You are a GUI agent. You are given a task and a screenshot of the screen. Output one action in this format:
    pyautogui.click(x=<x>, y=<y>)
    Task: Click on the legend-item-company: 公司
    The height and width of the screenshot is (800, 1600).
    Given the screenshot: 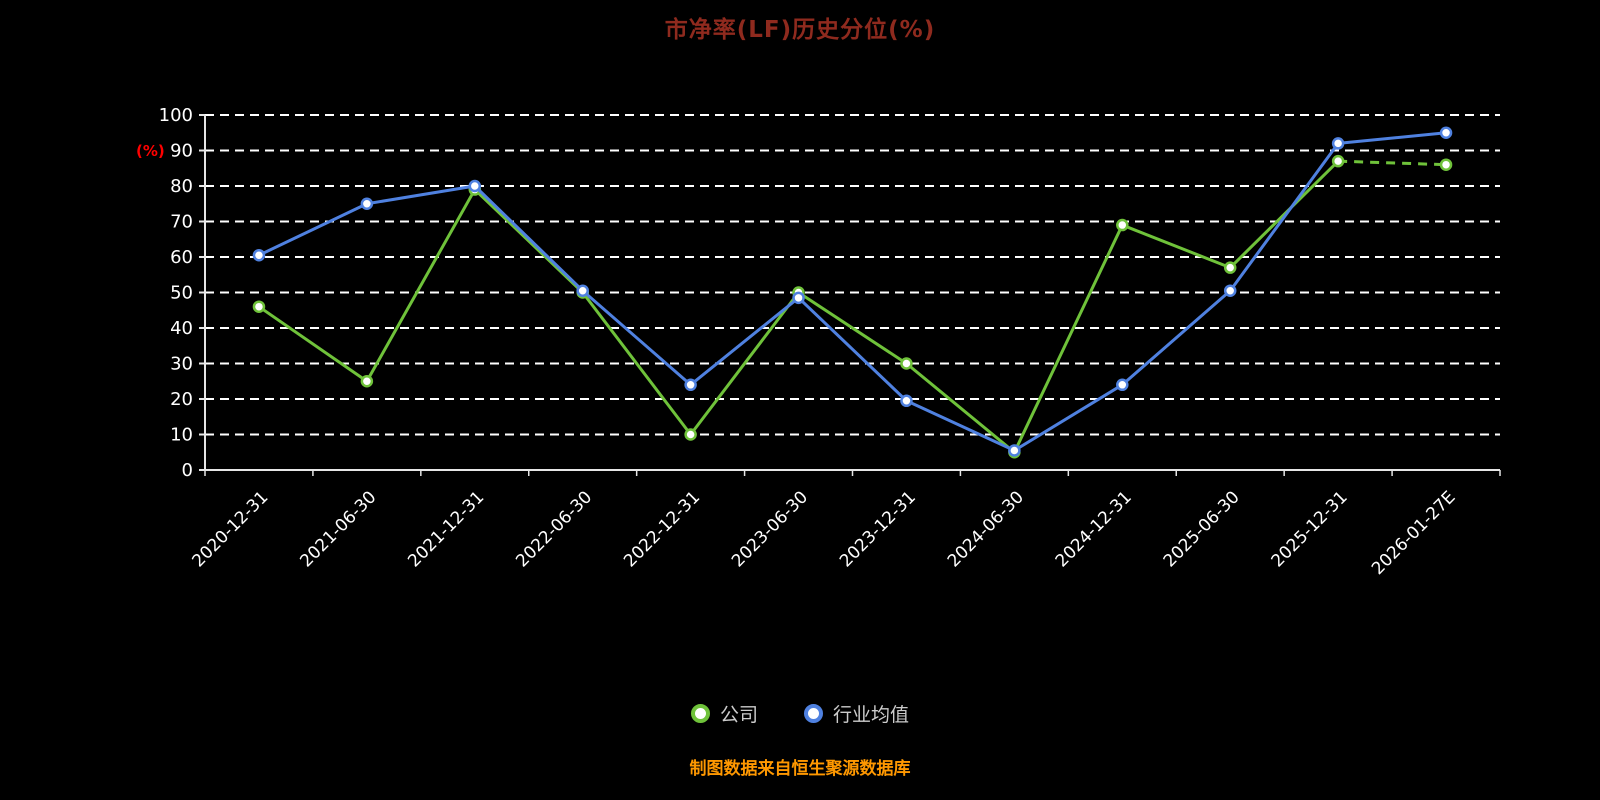 What is the action you would take?
    pyautogui.click(x=724, y=713)
    